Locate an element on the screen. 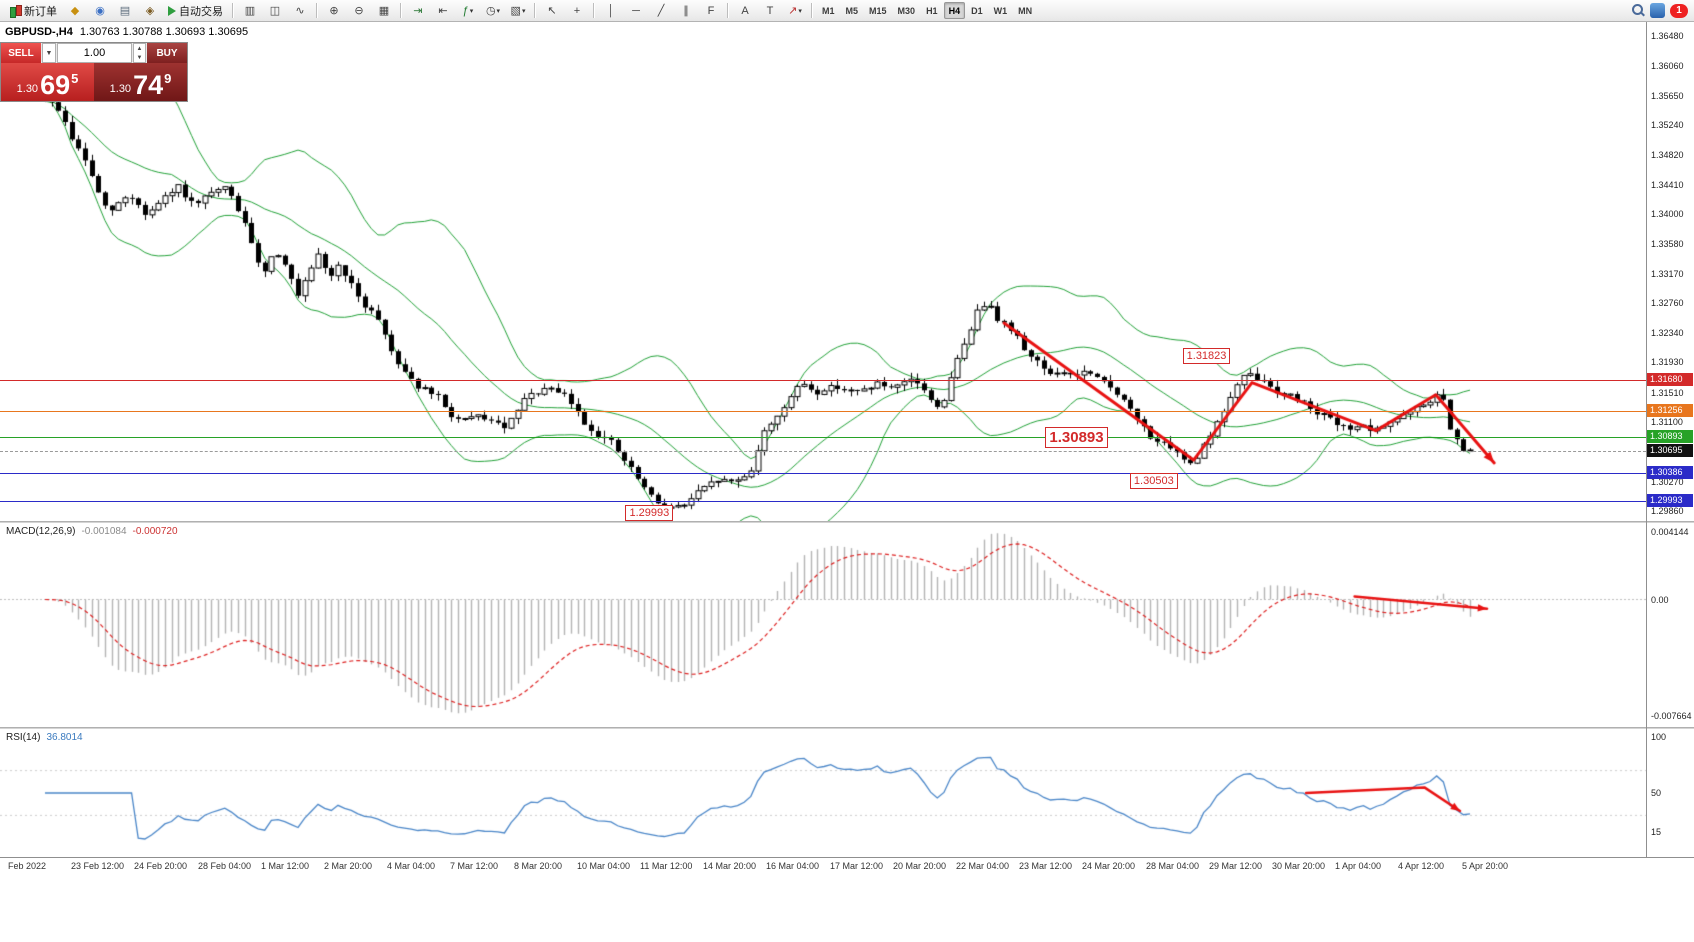  templates-icon: ▧ ▾ is located at coordinates (518, 11).